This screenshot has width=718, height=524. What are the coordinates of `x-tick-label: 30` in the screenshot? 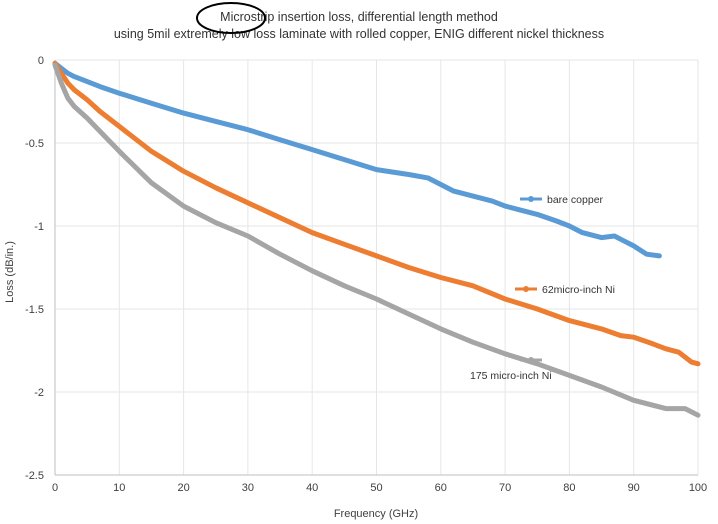 It's located at (248, 488).